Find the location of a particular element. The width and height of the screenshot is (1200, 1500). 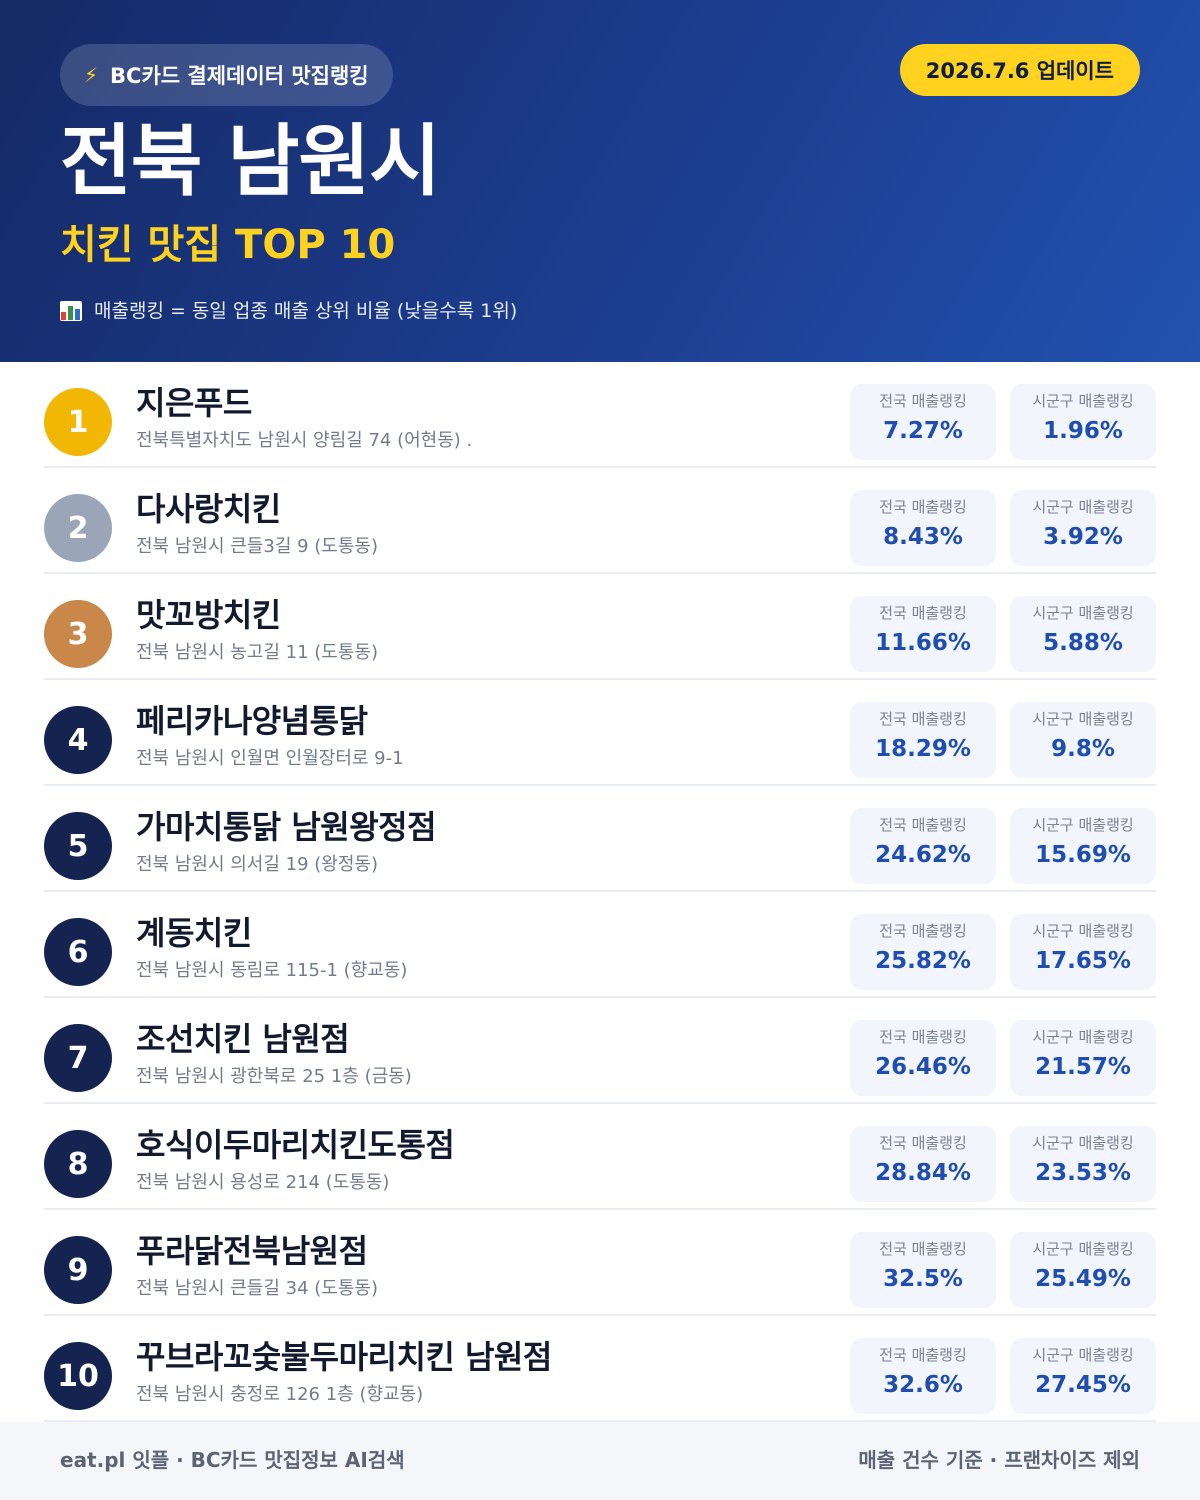

regional-ranking-card: 시군구 매출랭킹 27.45% is located at coordinates (1083, 1376).